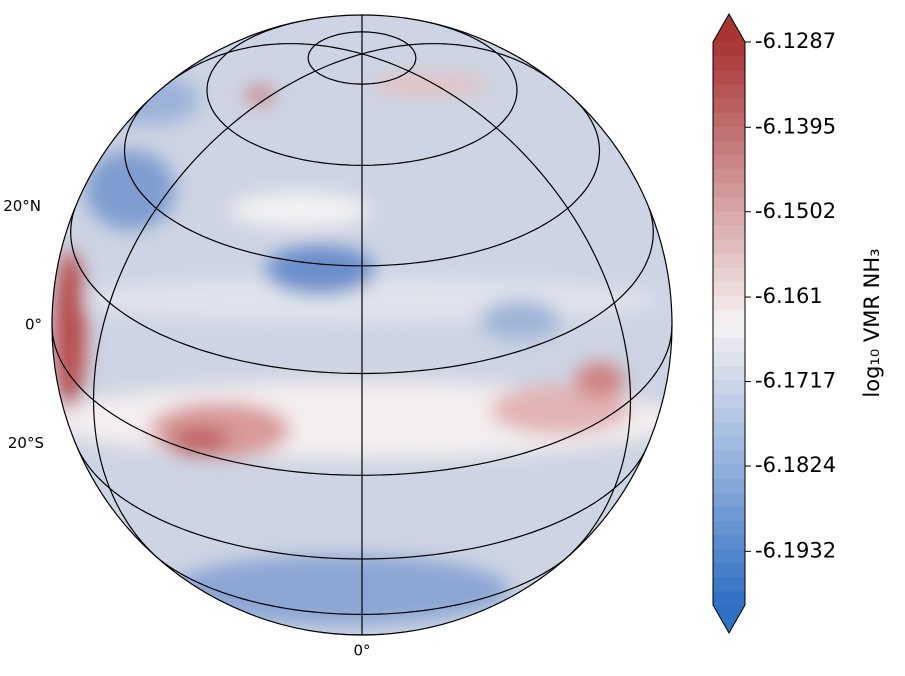 This screenshot has width=905, height=676. I want to click on colorbar-extend-bottom, so click(729, 619).